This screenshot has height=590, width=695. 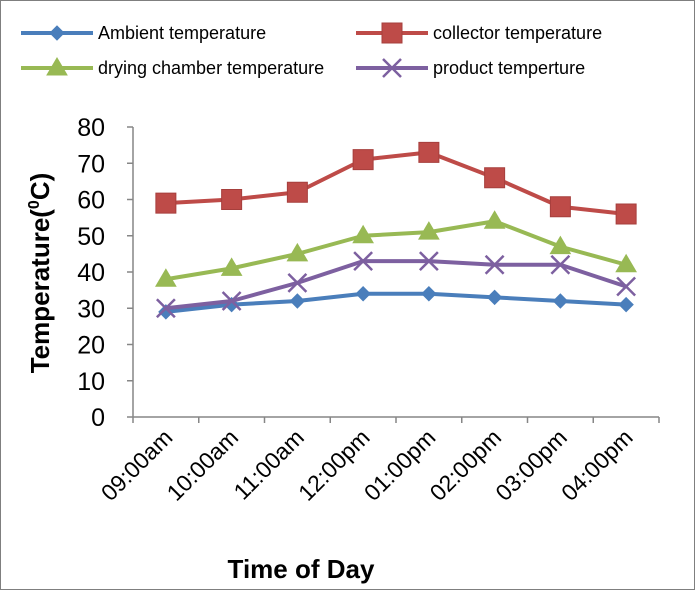 I want to click on y-axis-title-end: C), so click(x=40, y=186).